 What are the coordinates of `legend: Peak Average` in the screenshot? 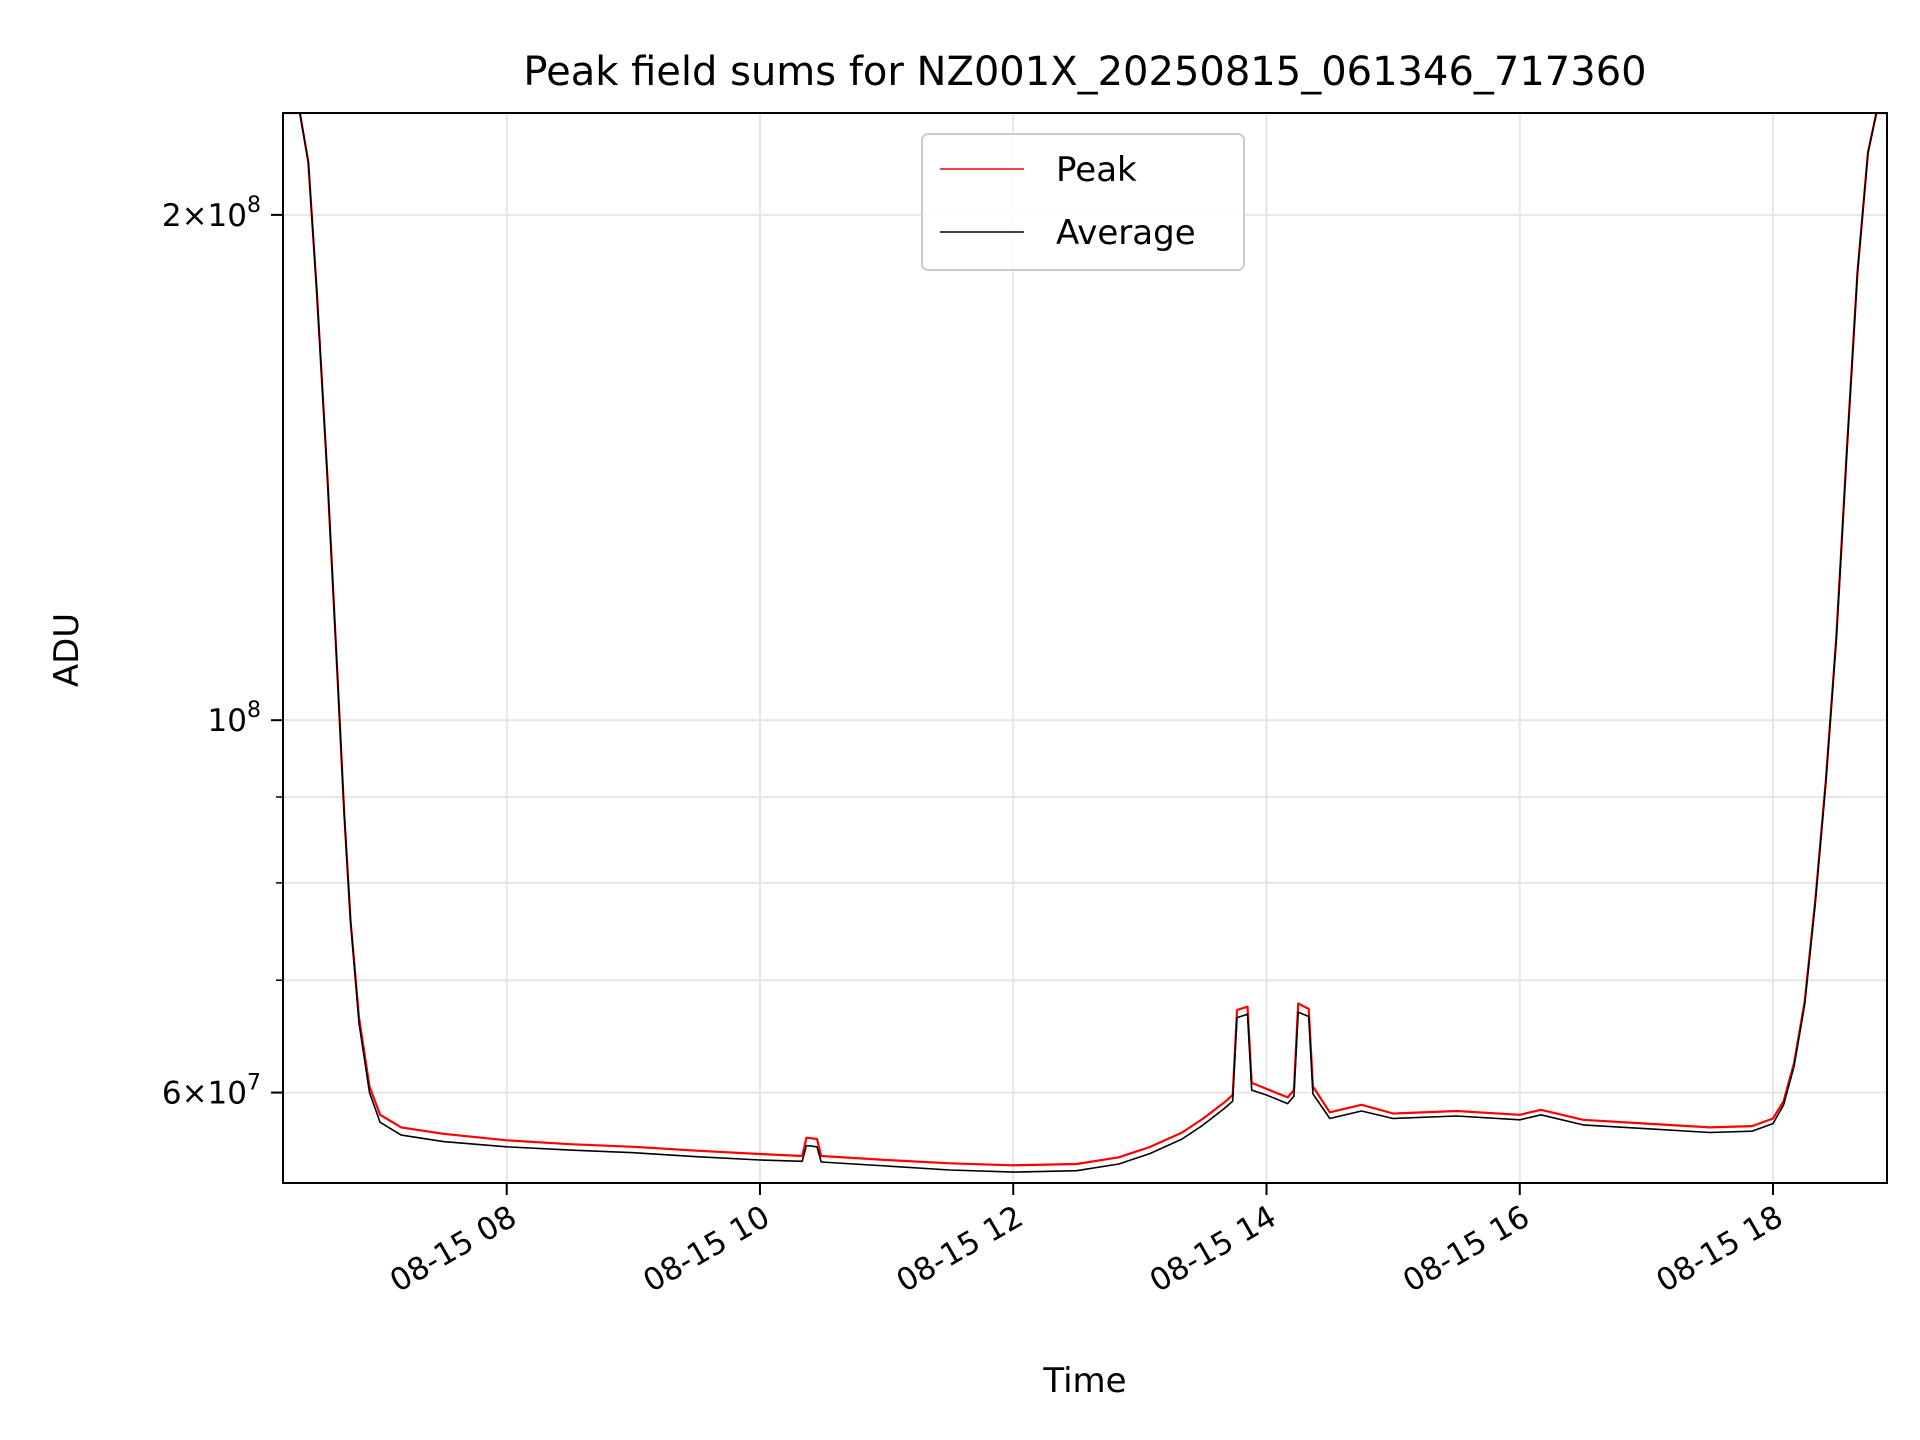 It's located at (1083, 202).